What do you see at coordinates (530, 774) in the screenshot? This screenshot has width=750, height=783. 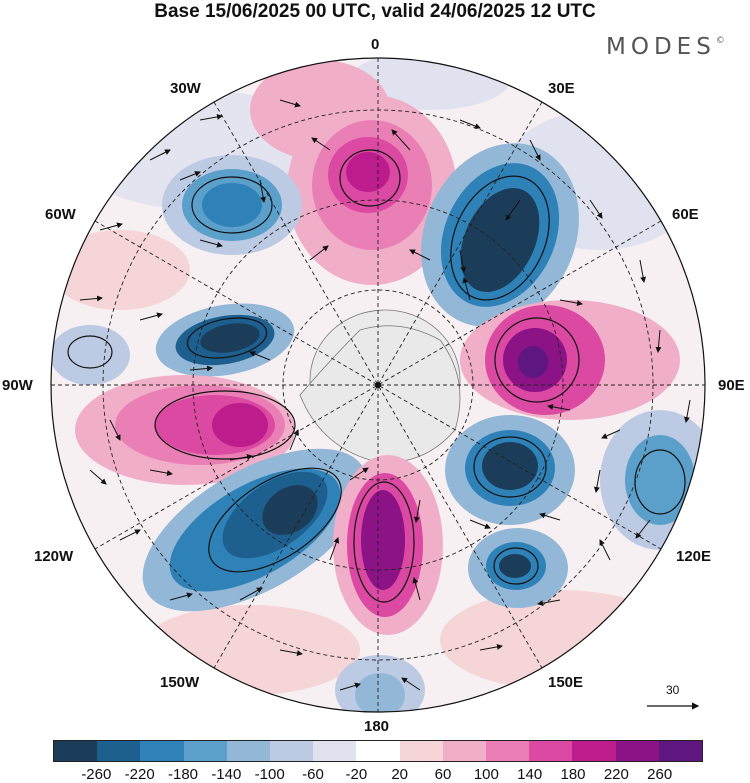 I see `colorbar-tick-label: 140` at bounding box center [530, 774].